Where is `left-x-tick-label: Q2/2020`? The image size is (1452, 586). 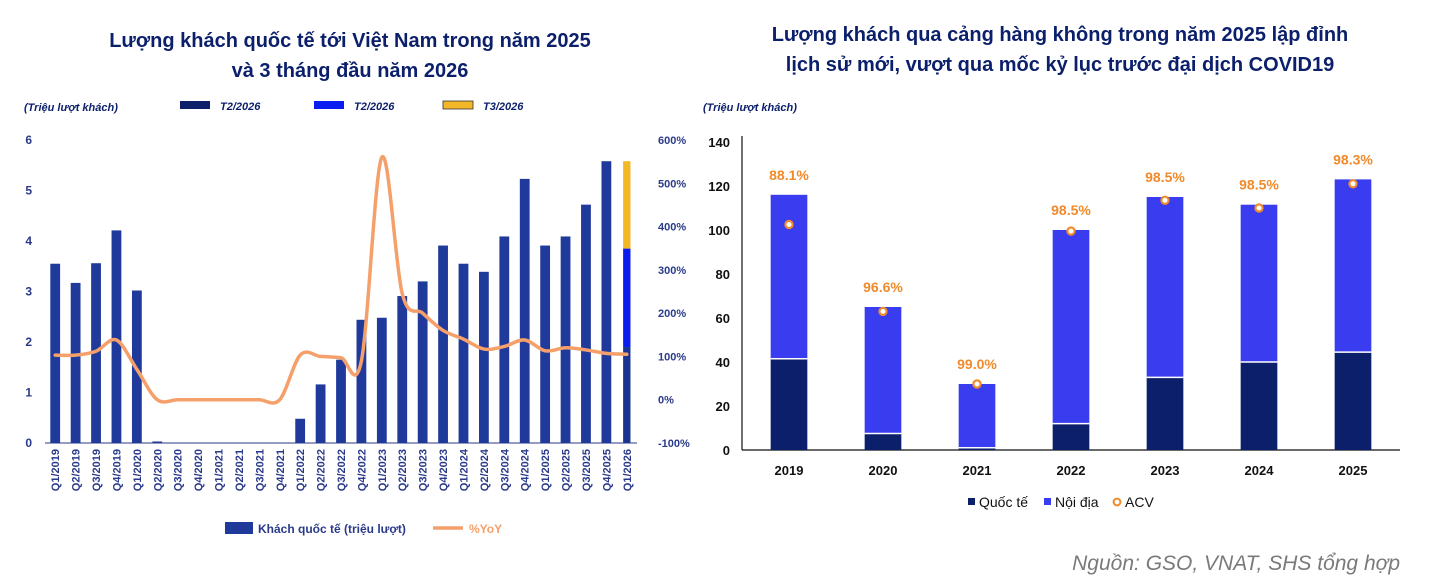 left-x-tick-label: Q2/2020 is located at coordinates (158, 470).